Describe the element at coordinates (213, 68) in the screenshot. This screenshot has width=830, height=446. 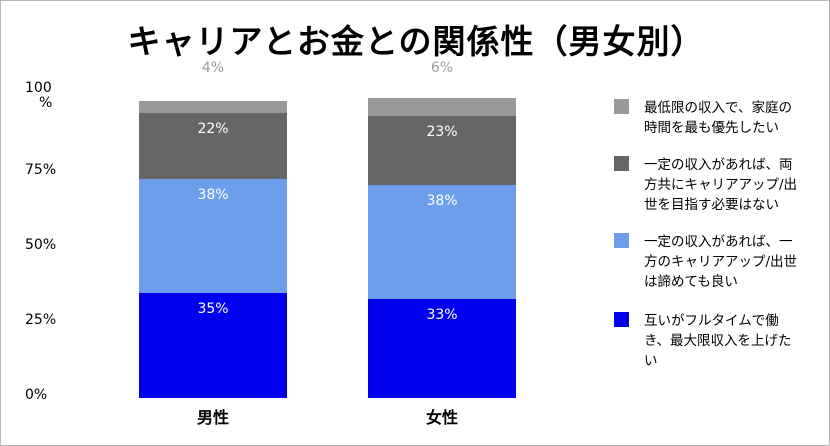
I see `data-label: 4%` at that location.